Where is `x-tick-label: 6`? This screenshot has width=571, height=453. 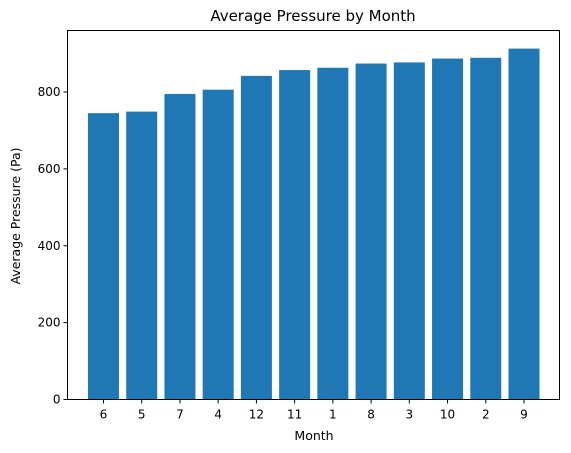 x-tick-label: 6 is located at coordinates (104, 415).